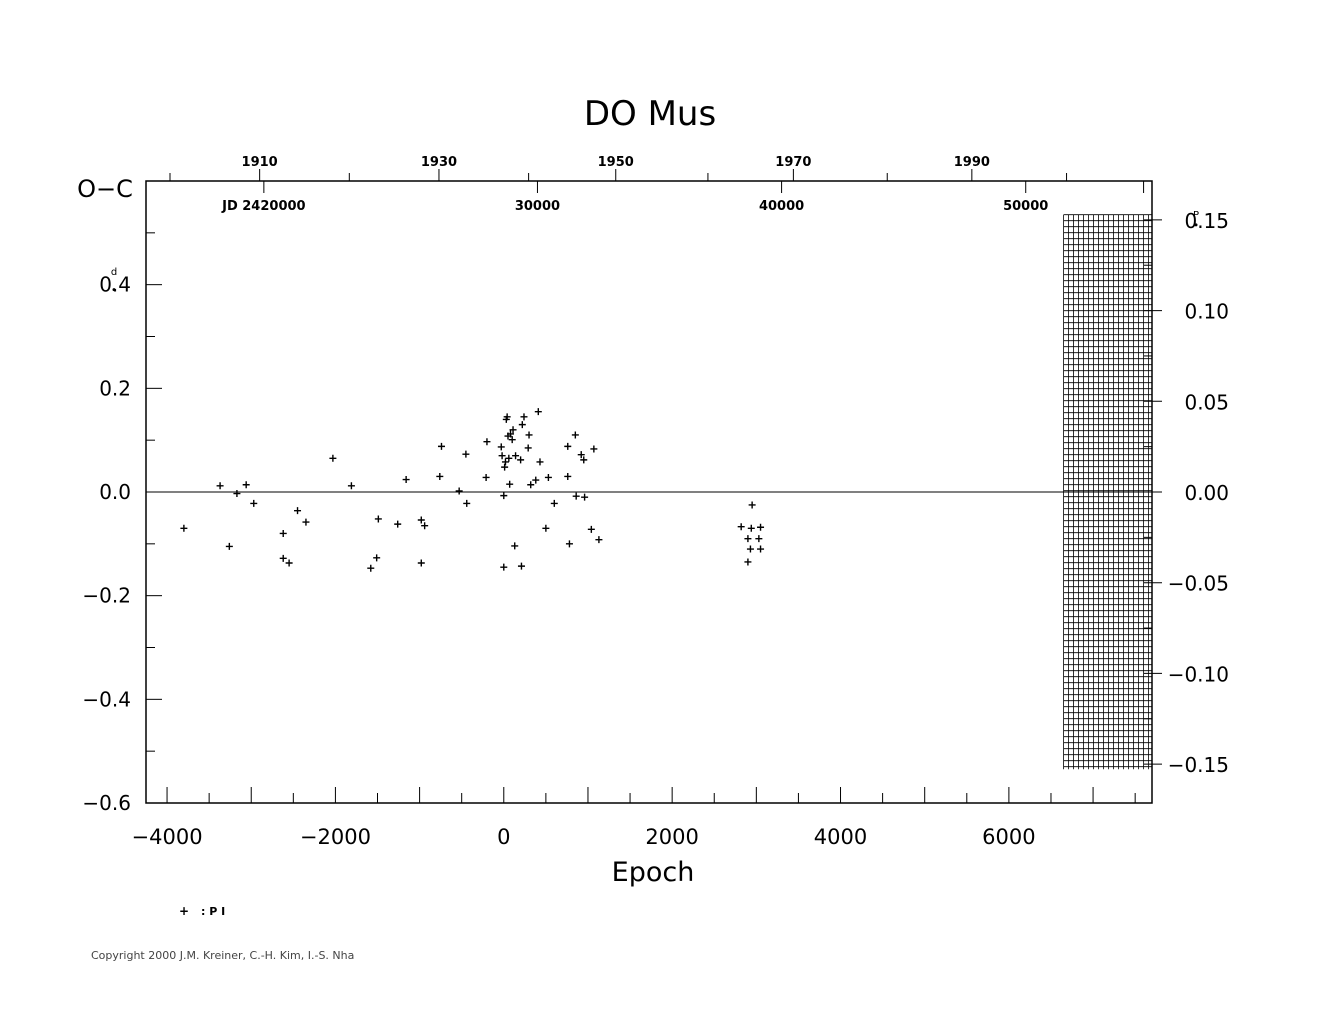  What do you see at coordinates (1206, 402) in the screenshot?
I see `right-tick-label: 0.05` at bounding box center [1206, 402].